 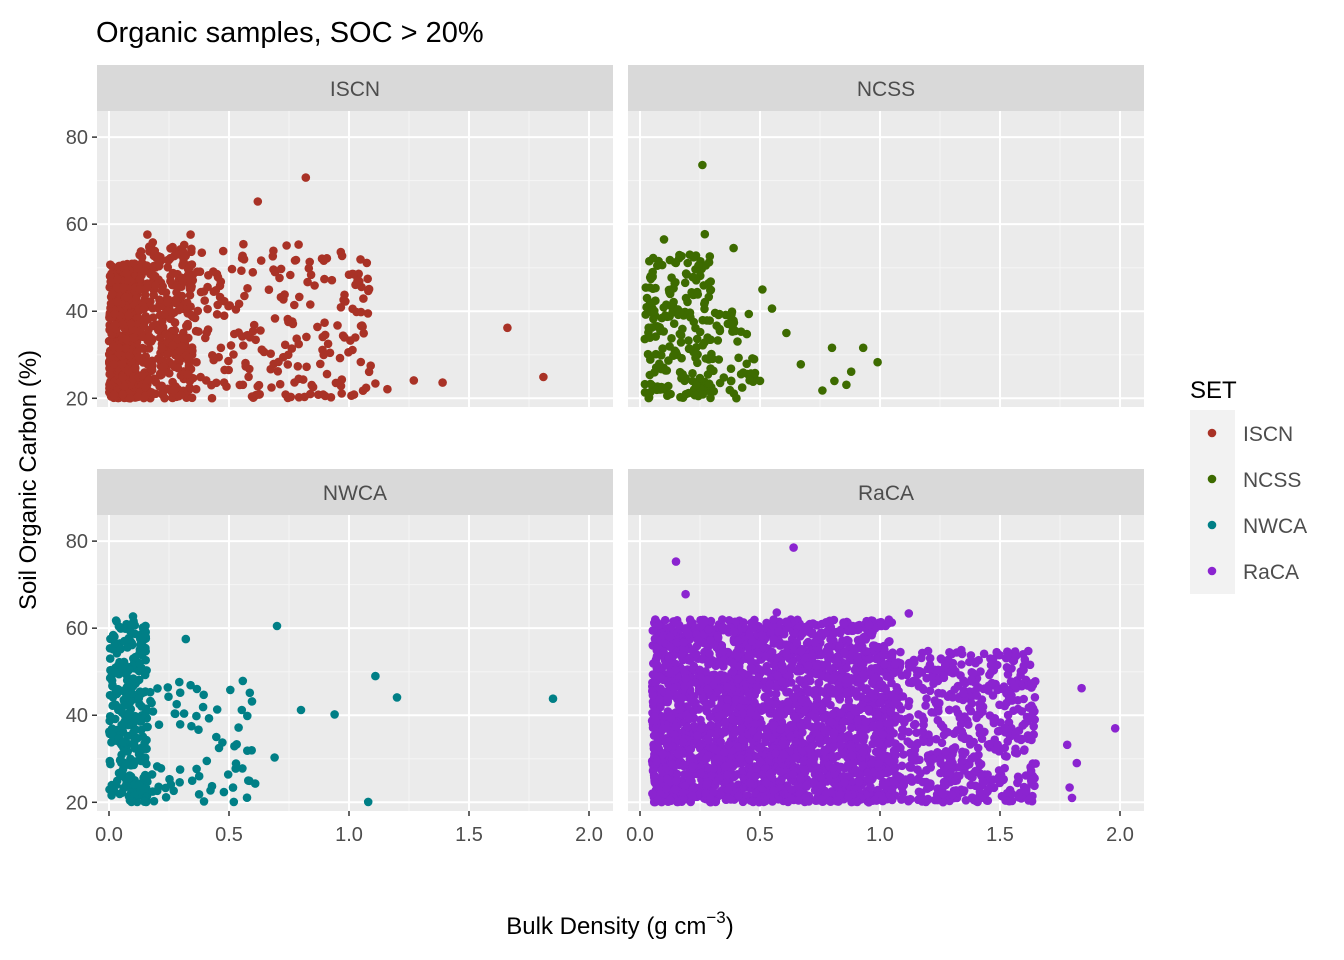 What do you see at coordinates (880, 835) in the screenshot?
I see `x-tick-label: 1.0` at bounding box center [880, 835].